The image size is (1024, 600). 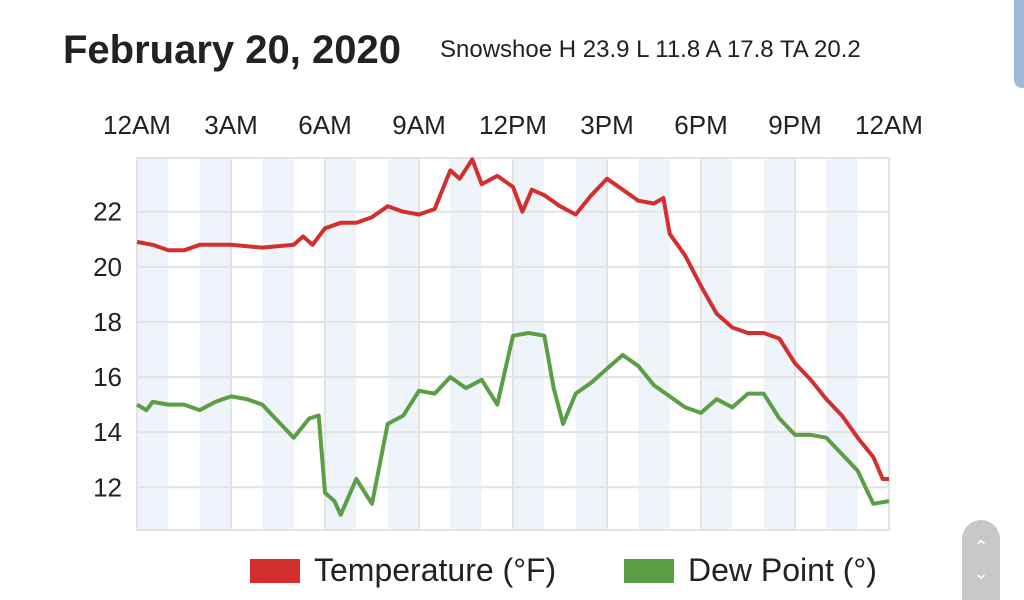 What do you see at coordinates (1019, 44) in the screenshot?
I see `scroll-tab` at bounding box center [1019, 44].